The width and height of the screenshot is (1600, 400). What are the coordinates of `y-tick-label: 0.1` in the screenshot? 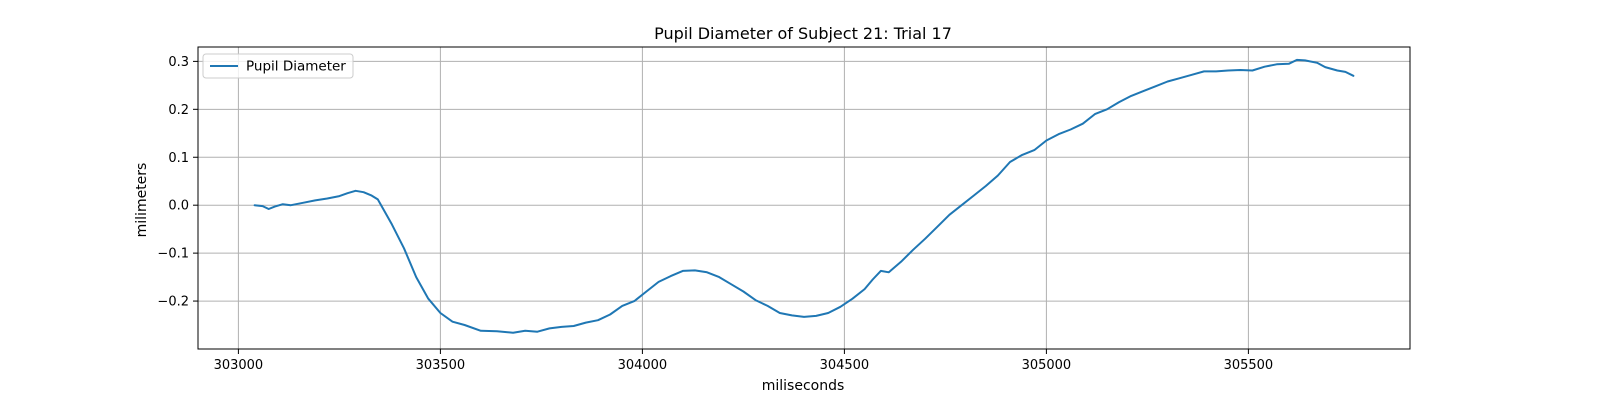 It's located at (178, 158).